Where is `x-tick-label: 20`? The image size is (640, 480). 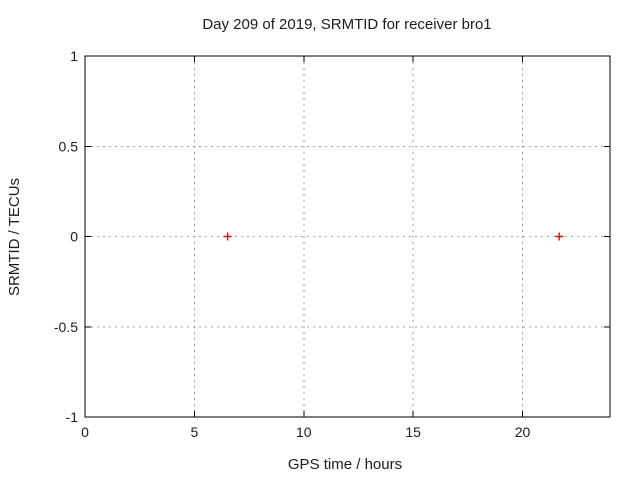
x-tick-label: 20 is located at coordinates (523, 432).